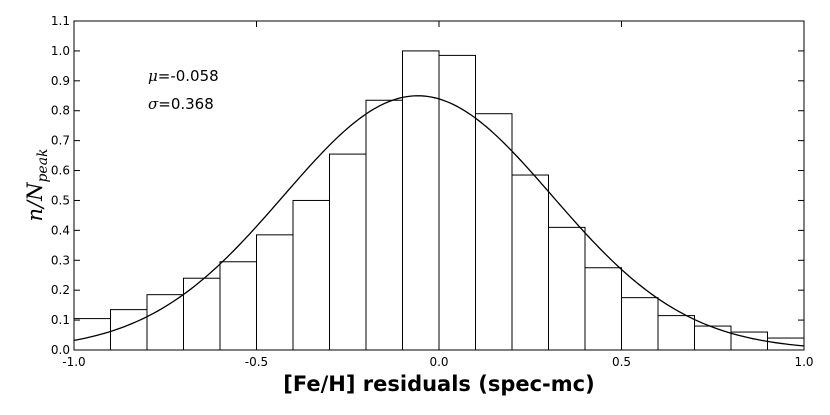 This screenshot has height=415, width=830. I want to click on x-tick-label: 0.5, so click(621, 362).